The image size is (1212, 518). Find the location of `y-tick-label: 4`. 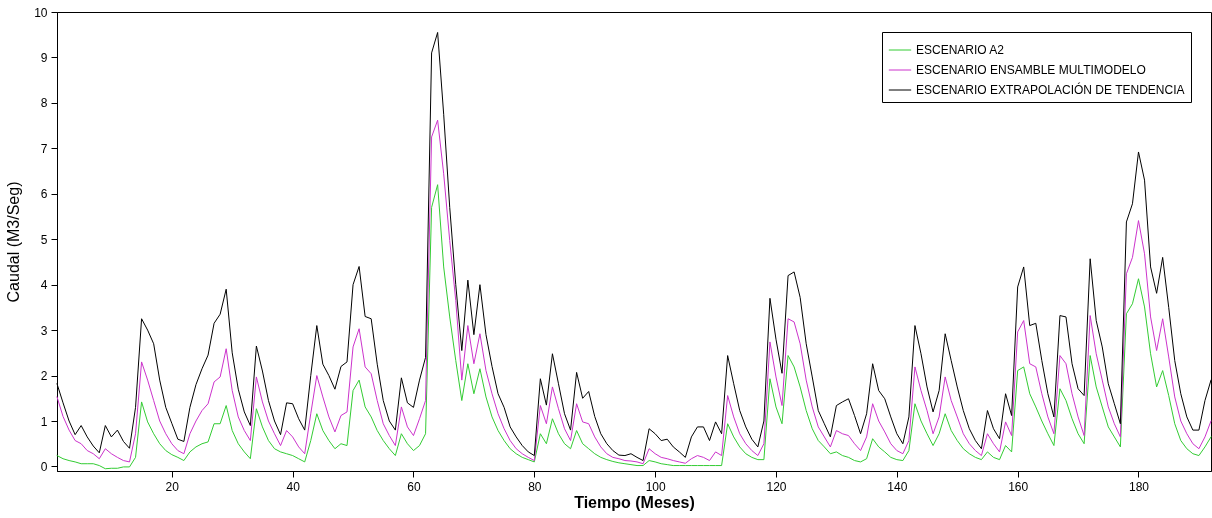

y-tick-label: 4 is located at coordinates (44, 285).